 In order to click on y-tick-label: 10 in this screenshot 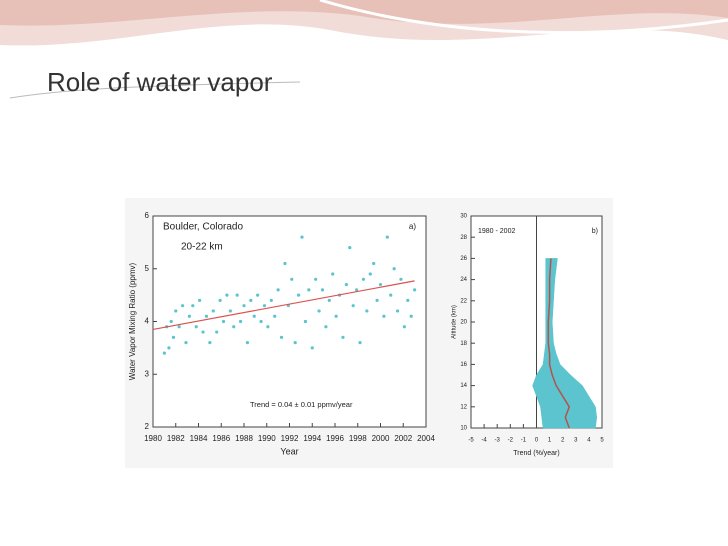, I will do `click(463, 429)`.